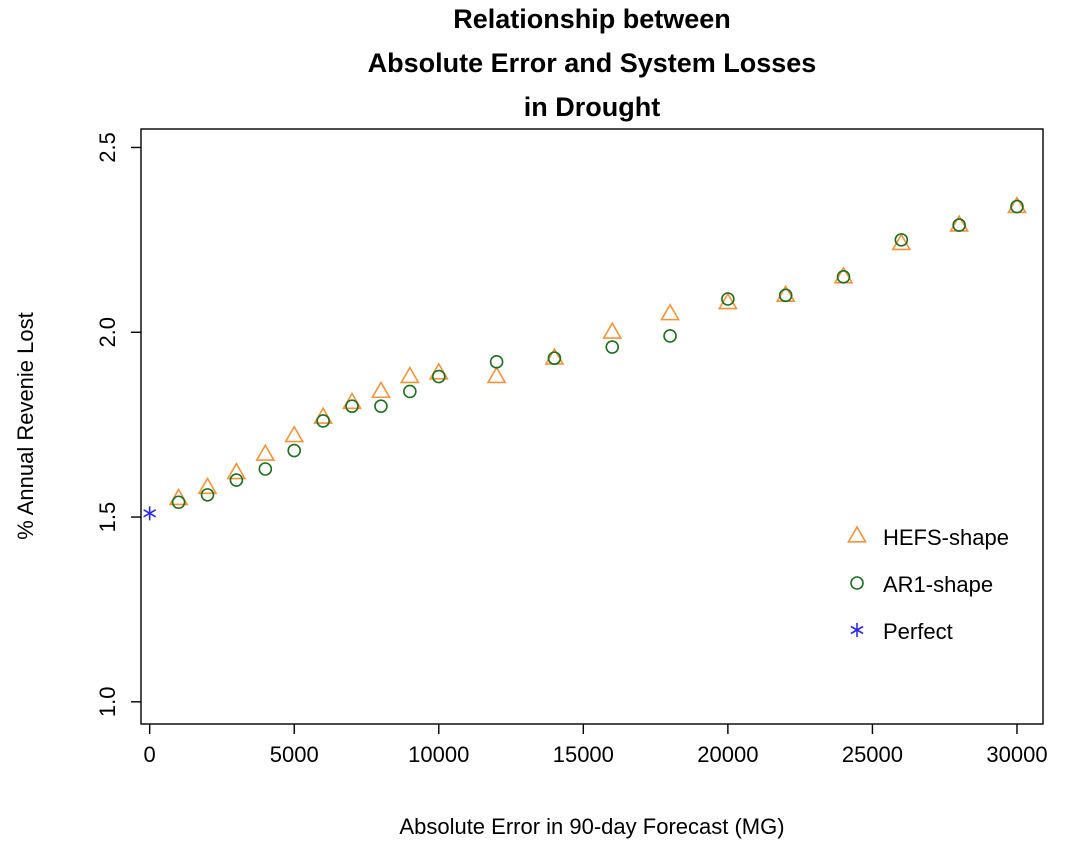 The width and height of the screenshot is (1092, 863). Describe the element at coordinates (107, 517) in the screenshot. I see `y-tick-label: 1.5` at that location.